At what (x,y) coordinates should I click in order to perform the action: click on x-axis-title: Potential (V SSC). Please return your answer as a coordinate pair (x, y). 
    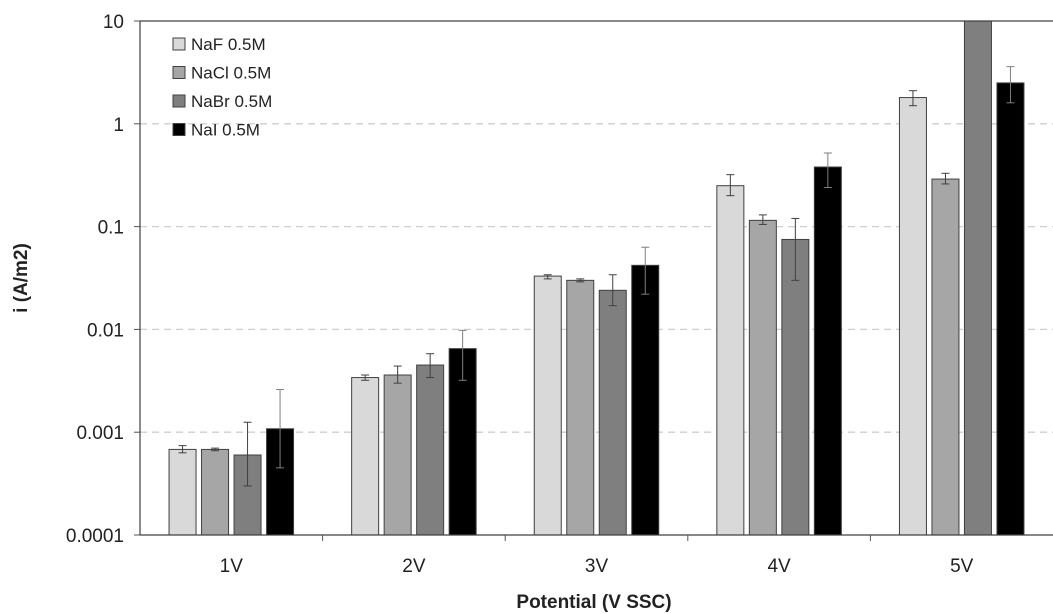
    Looking at the image, I should click on (593, 602).